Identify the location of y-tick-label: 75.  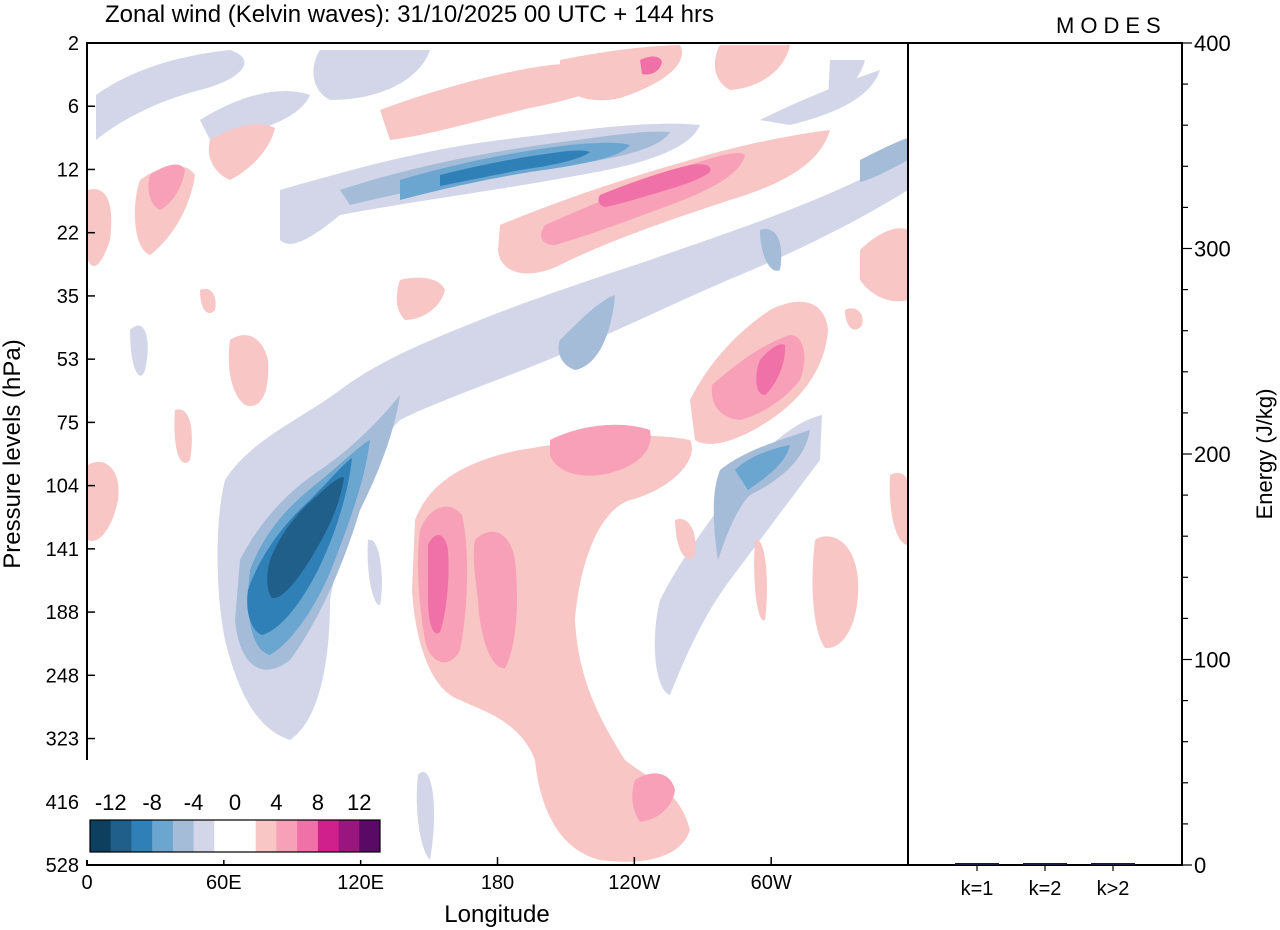
(68, 423).